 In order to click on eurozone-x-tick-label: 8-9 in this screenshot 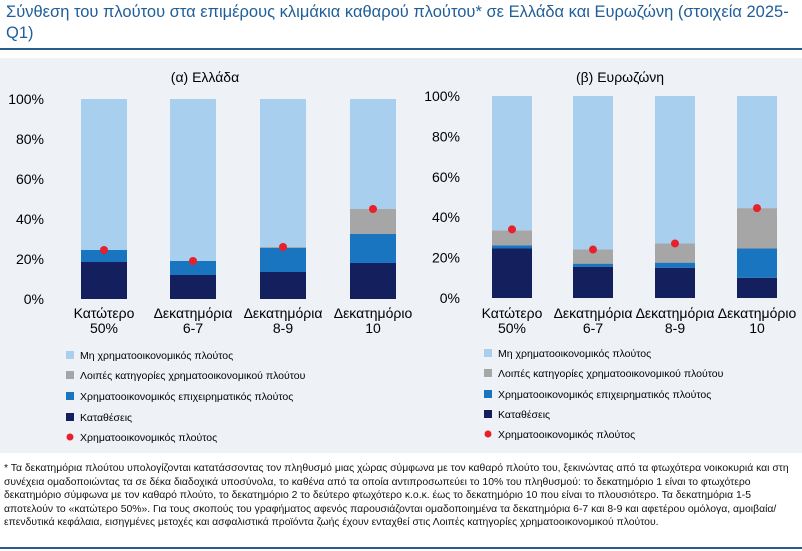, I will do `click(675, 328)`.